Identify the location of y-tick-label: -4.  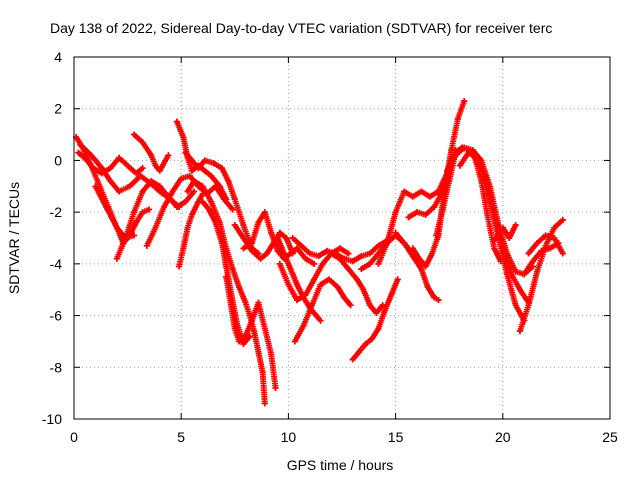
(56, 264).